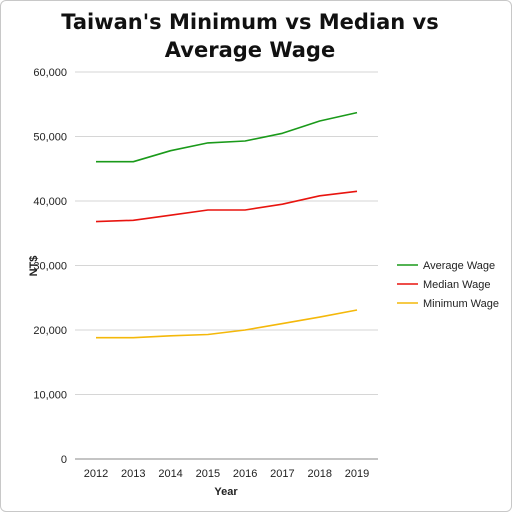 This screenshot has height=512, width=512. What do you see at coordinates (208, 474) in the screenshot?
I see `x-tick-label: 2015` at bounding box center [208, 474].